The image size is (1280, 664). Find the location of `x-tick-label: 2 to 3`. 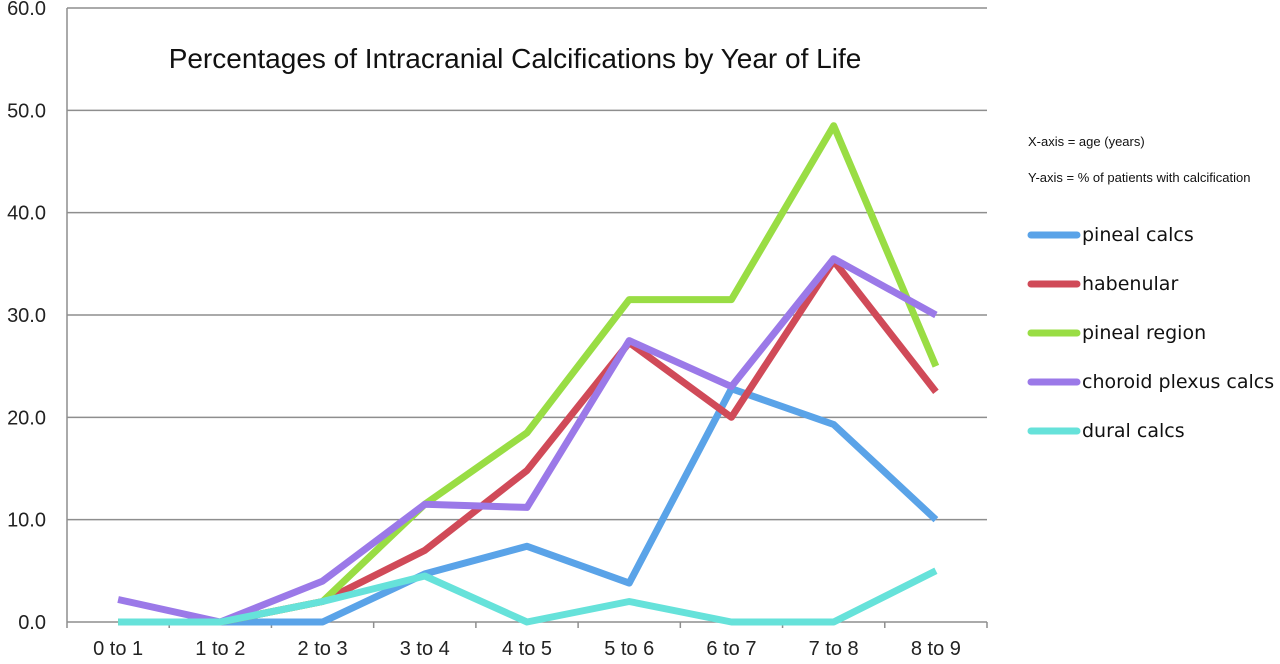

x-tick-label: 2 to 3 is located at coordinates (323, 649).